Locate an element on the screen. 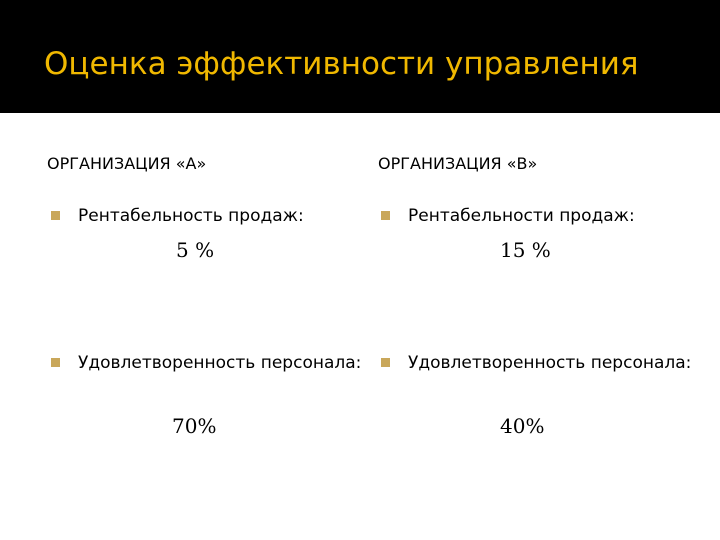 This screenshot has width=720, height=540. column-heading-org-a: ОРГАНИЗАЦИЯ «А» is located at coordinates (127, 163).